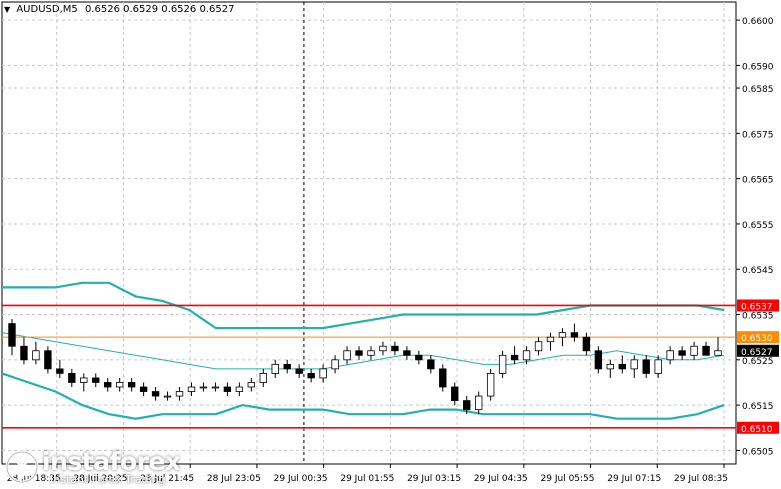 The width and height of the screenshot is (781, 489). Describe the element at coordinates (758, 362) in the screenshot. I see `y-tick-label: 0.6525` at that location.